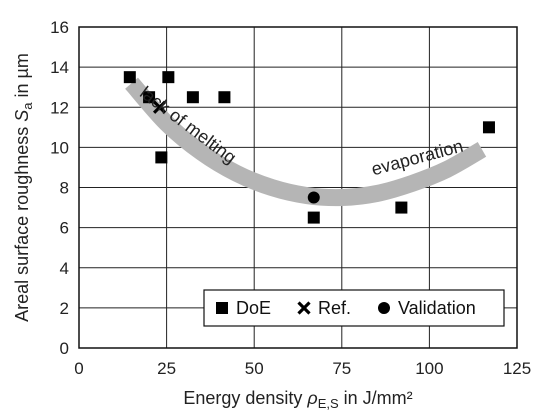  I want to click on y-tick-label-6: 12, so click(59, 107).